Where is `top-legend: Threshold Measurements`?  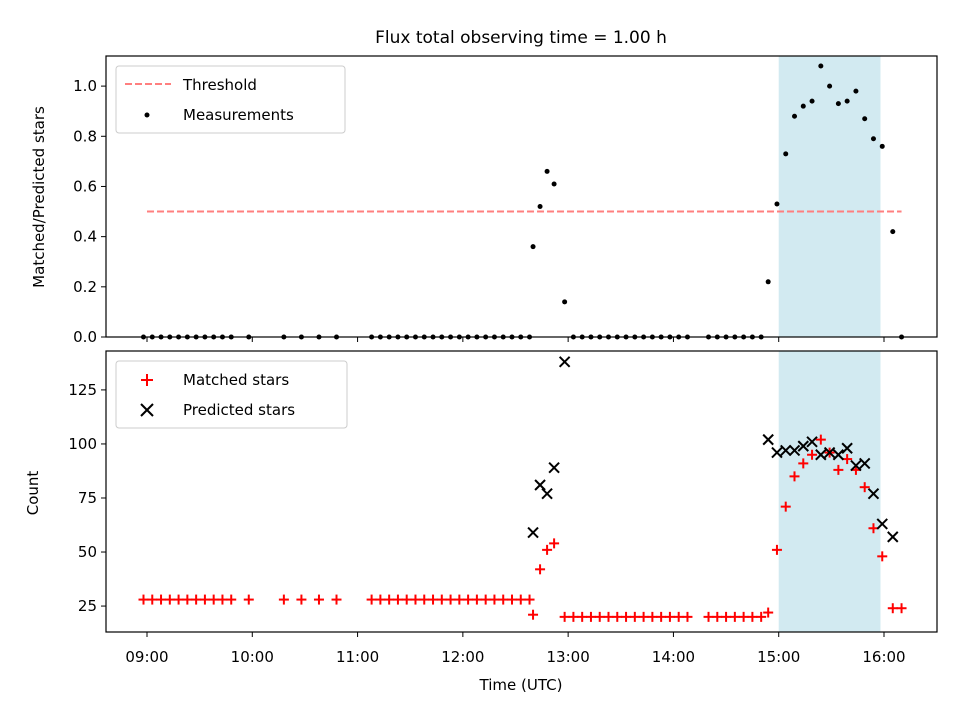
top-legend: Threshold Measurements is located at coordinates (230, 99).